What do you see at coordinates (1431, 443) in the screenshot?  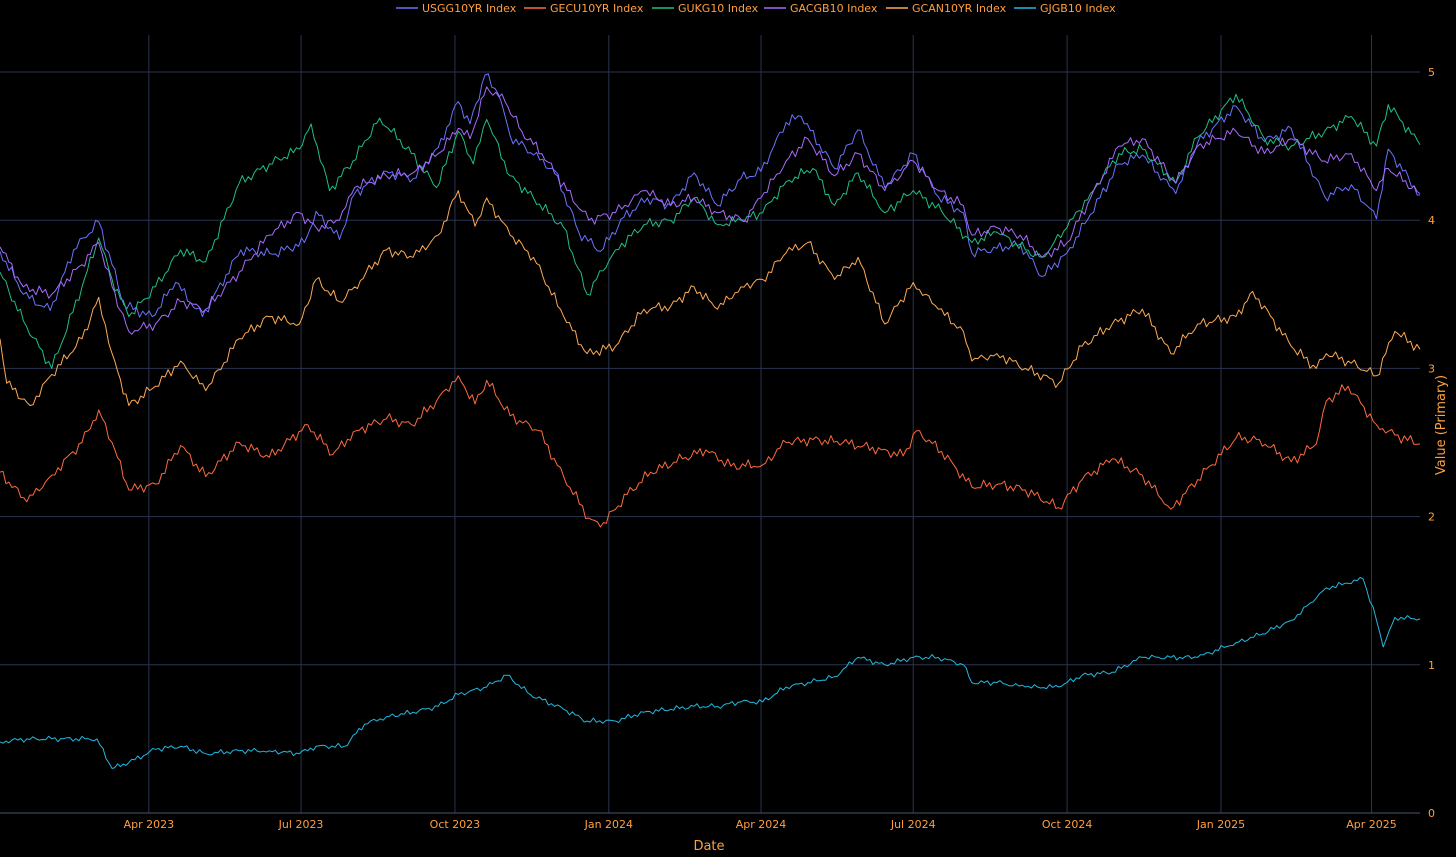 I see `y-axis-tick-labels: 0 1 2 3 4 5` at bounding box center [1431, 443].